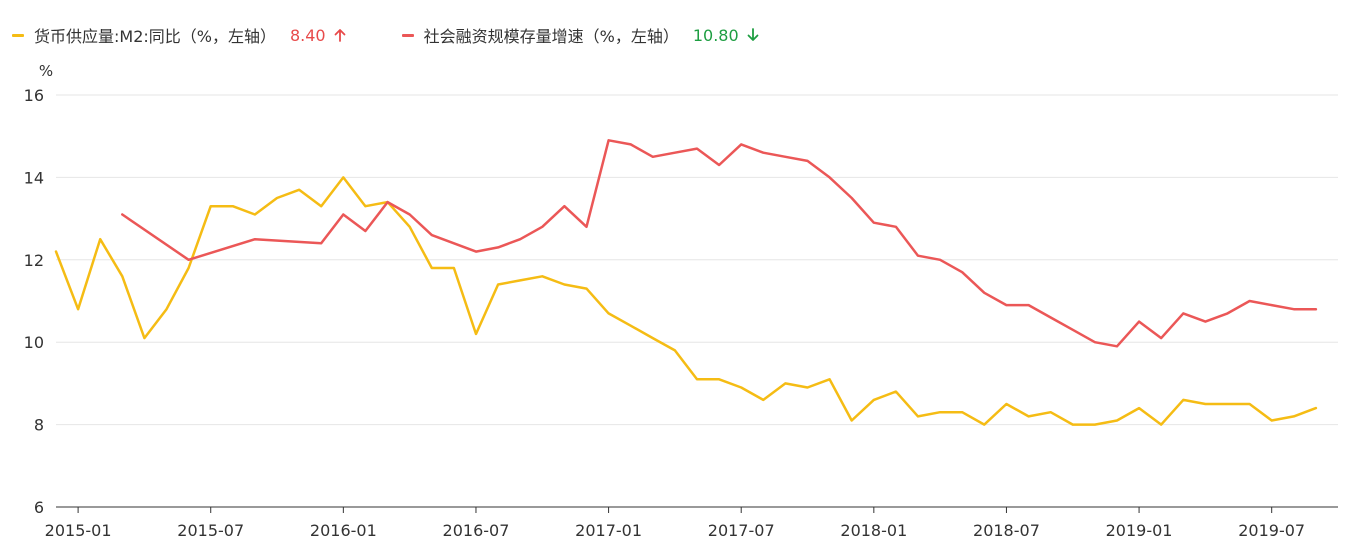 The width and height of the screenshot is (1351, 559). What do you see at coordinates (343, 530) in the screenshot?
I see `x-tick-label: 2016-01` at bounding box center [343, 530].